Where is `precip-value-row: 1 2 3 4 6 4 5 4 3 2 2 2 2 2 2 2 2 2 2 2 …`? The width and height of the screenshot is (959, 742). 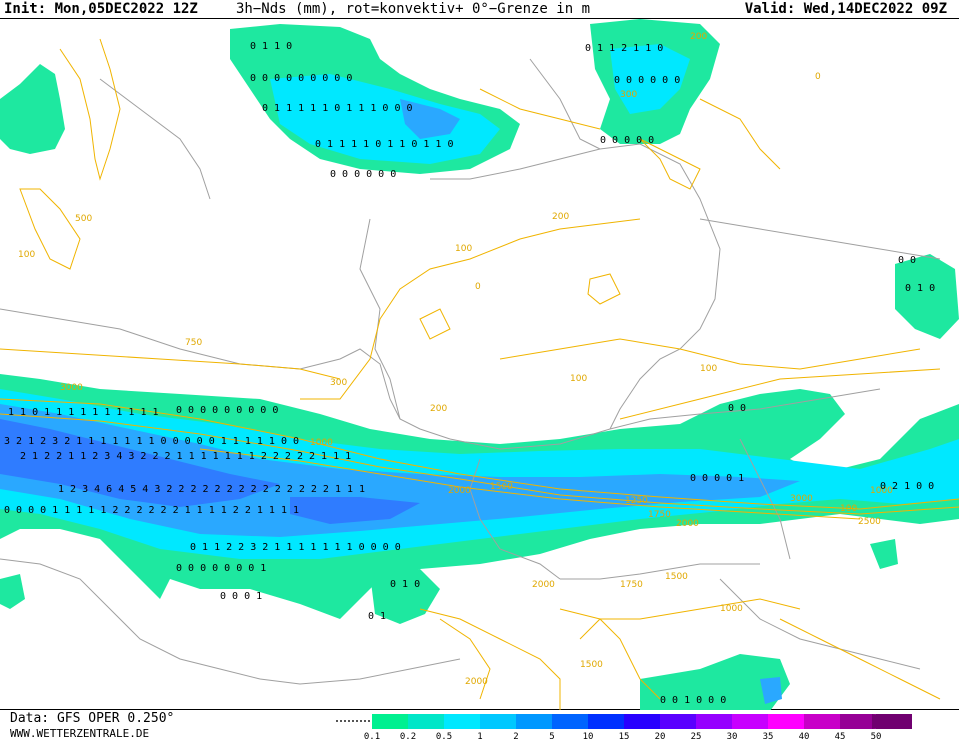
precip-value-row: 1 2 3 4 6 4 5 4 3 2 2 2 2 2 2 2 2 2 2 2 … is located at coordinates (211, 489).